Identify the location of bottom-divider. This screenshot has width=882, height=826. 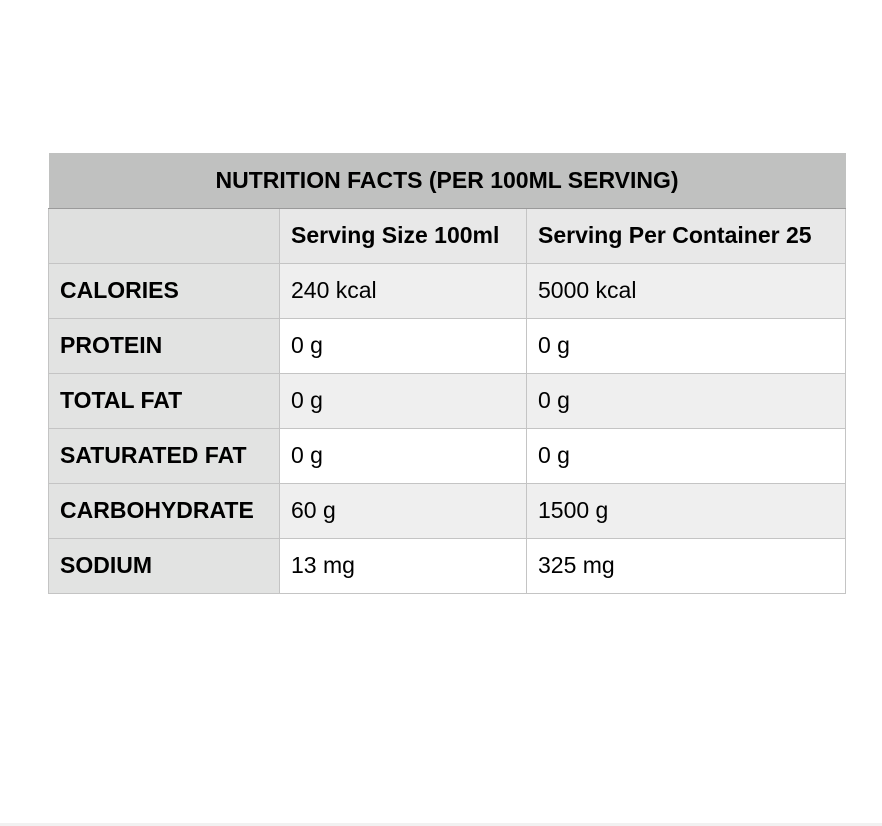
(441, 824).